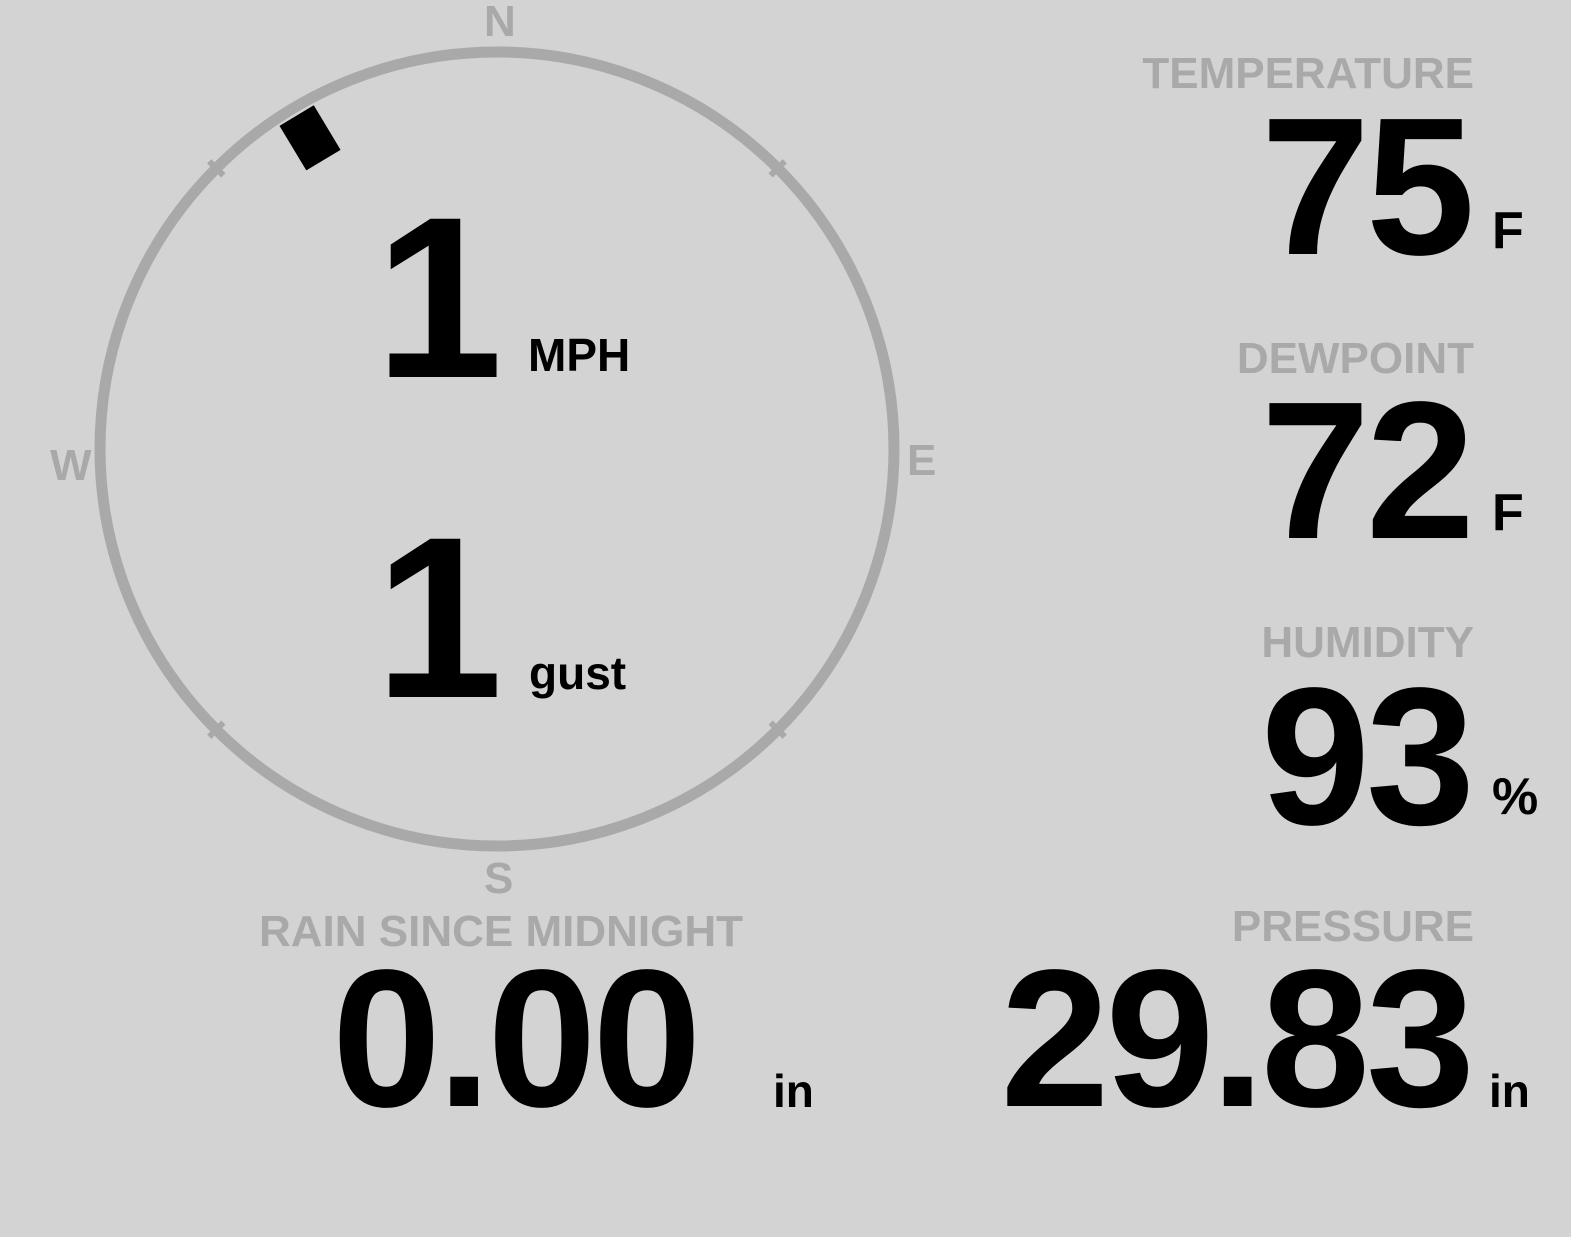  What do you see at coordinates (1367, 470) in the screenshot?
I see `dewpoint-value: 72` at bounding box center [1367, 470].